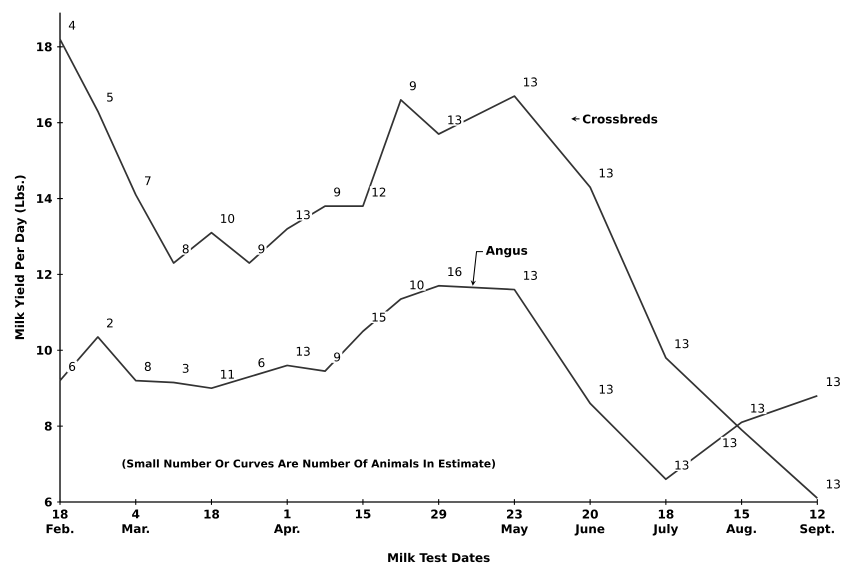 The height and width of the screenshot is (572, 844). Describe the element at coordinates (455, 271) in the screenshot. I see `annotation: 16` at that location.